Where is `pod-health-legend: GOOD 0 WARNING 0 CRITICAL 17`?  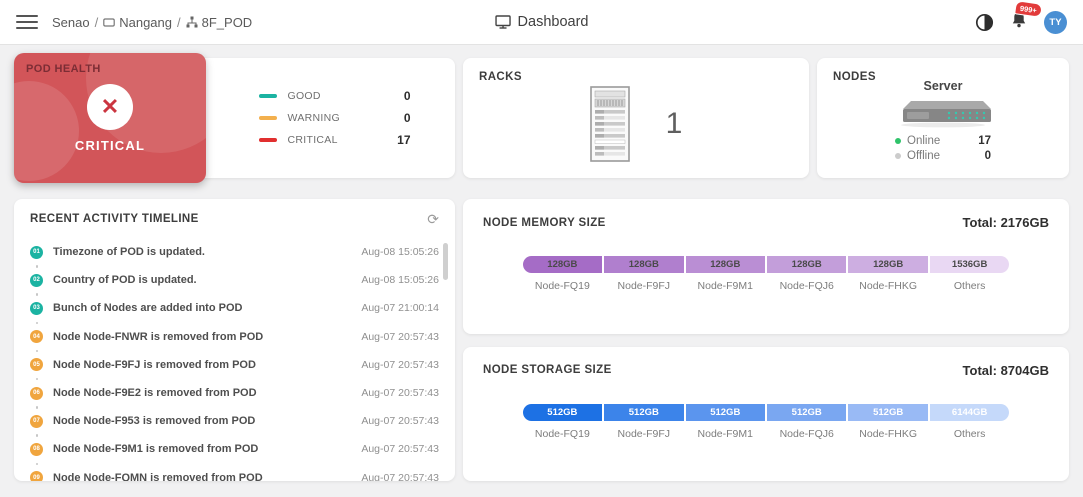 pod-health-legend: GOOD 0 WARNING 0 CRITICAL 17 is located at coordinates (334, 118).